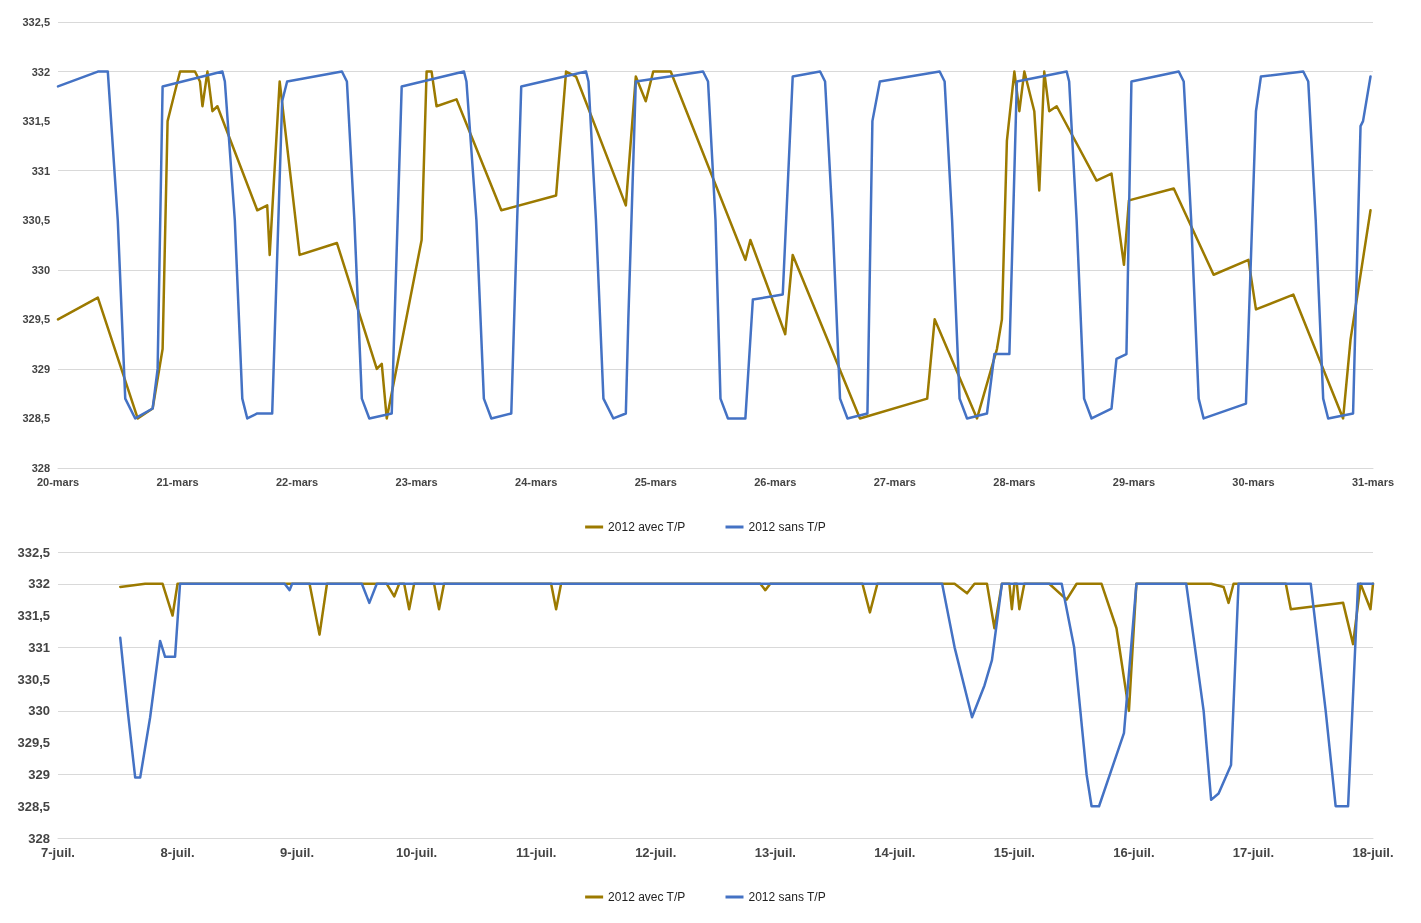 This screenshot has height=923, width=1421. I want to click on x-tick-label: 11-juil., so click(536, 852).